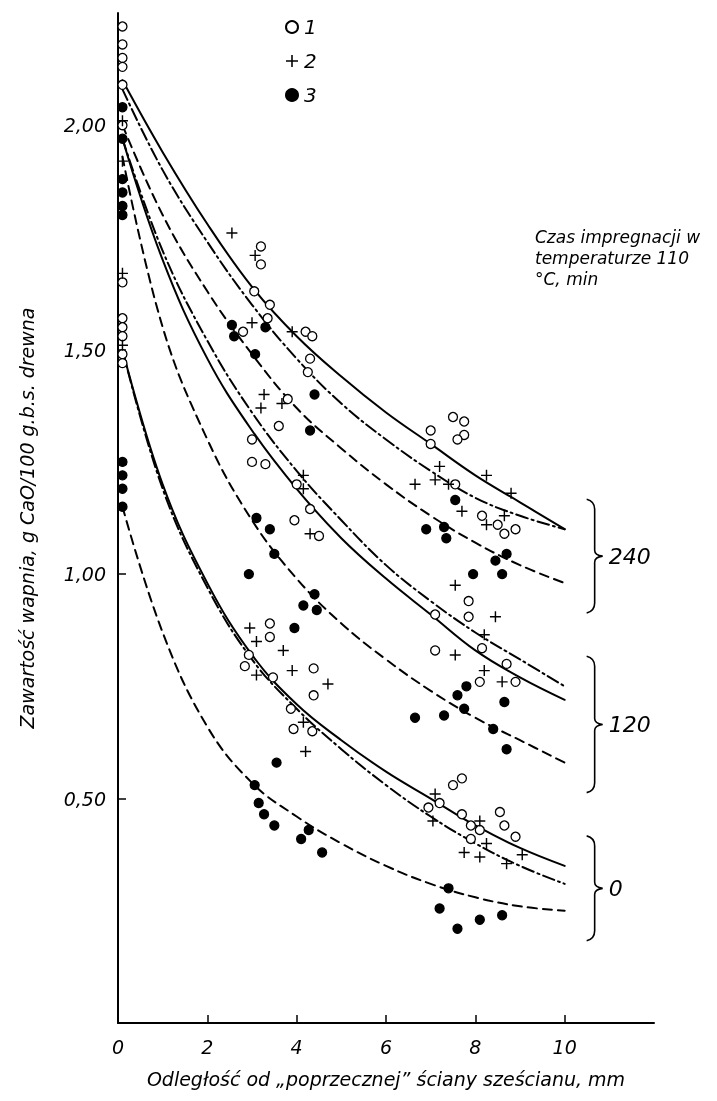  I want to click on y-tick-label: 0,50, so click(84, 798).